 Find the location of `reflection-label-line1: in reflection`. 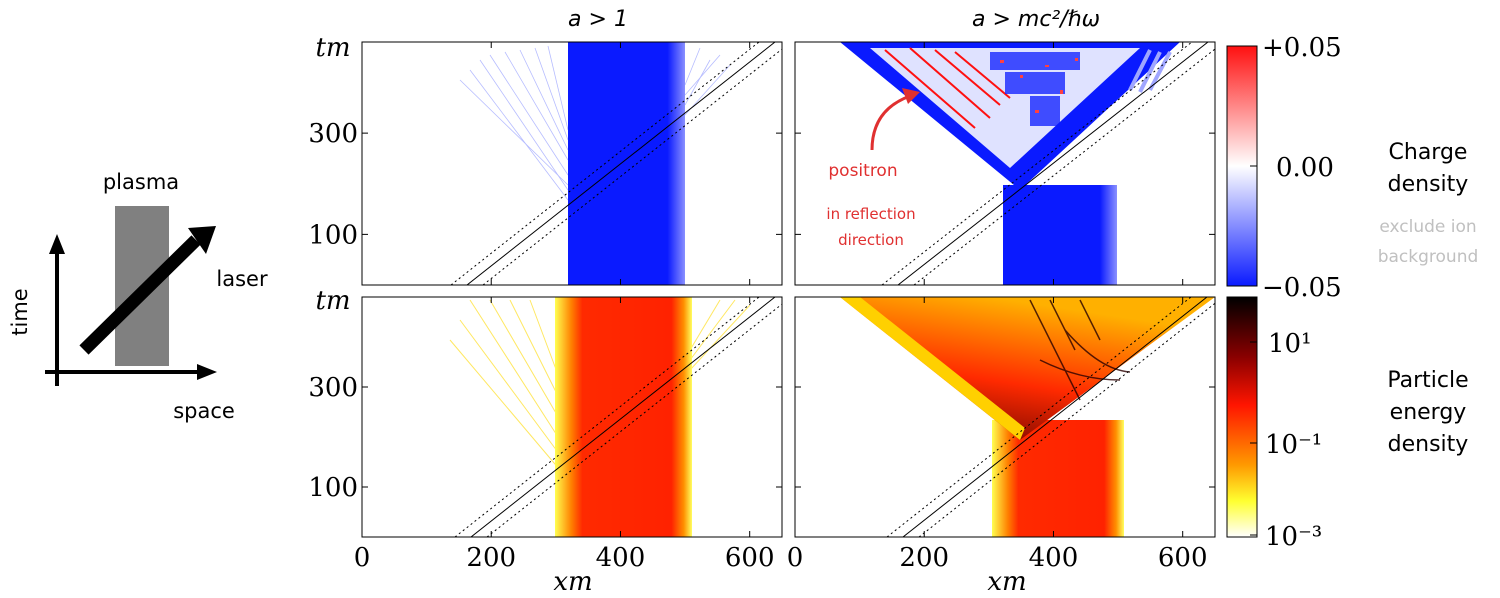

reflection-label-line1: in reflection is located at coordinates (870, 214).